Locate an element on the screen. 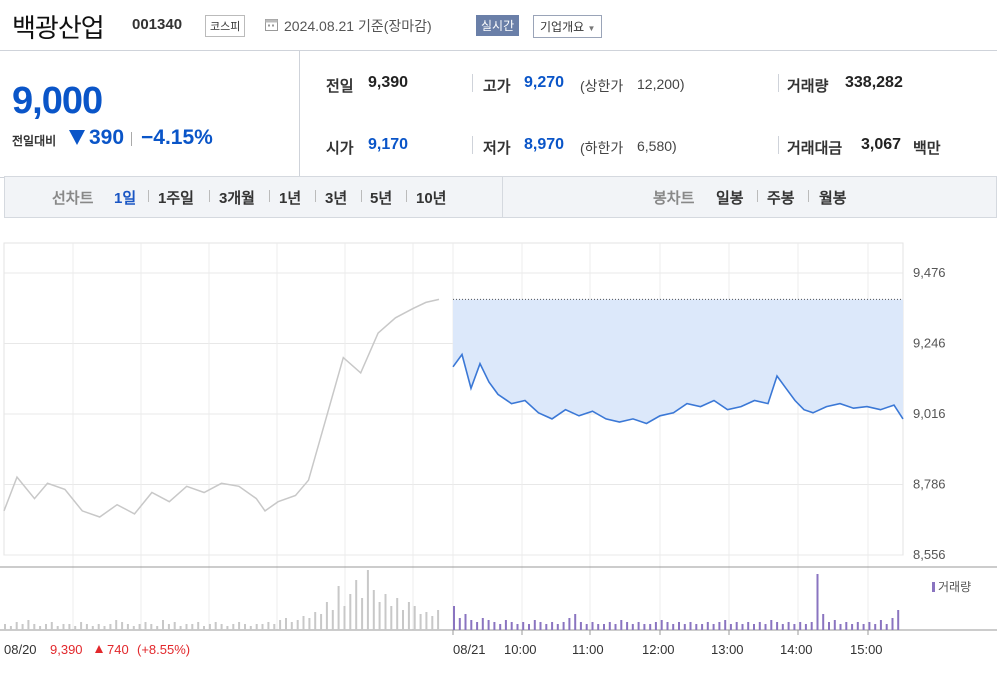 This screenshot has height=687, width=997. x-tick-label: 13:00 is located at coordinates (727, 649).